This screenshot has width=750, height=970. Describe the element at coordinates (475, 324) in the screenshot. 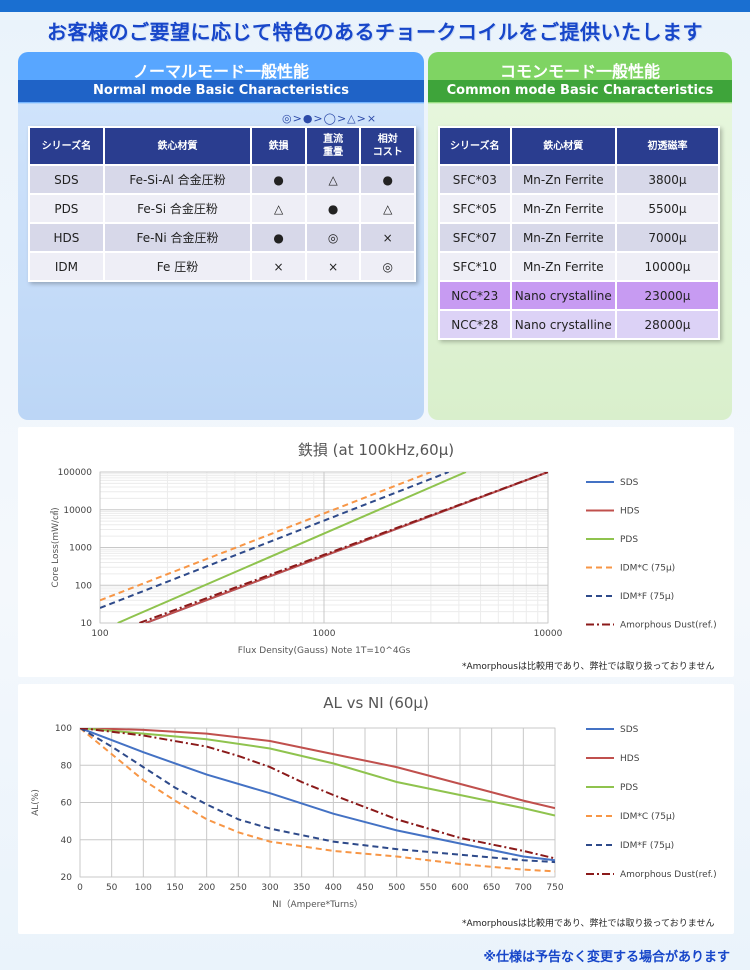

I see `common-table-cell: NCC*28` at that location.